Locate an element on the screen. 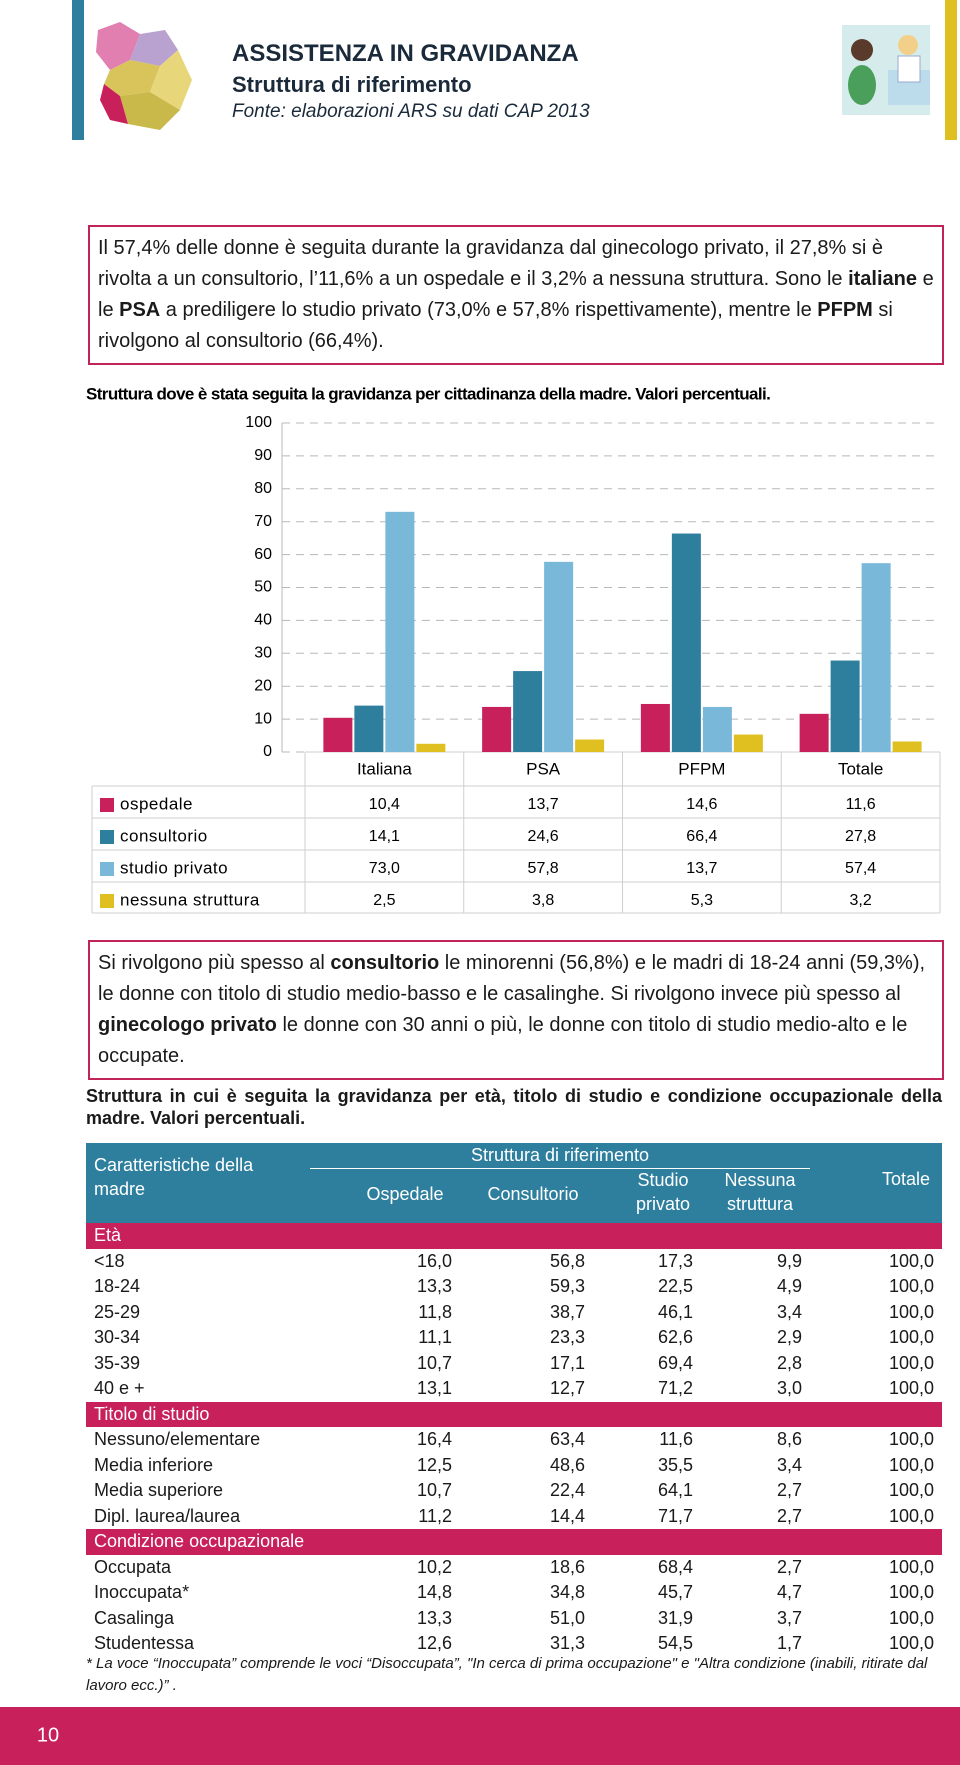 This screenshot has height=1765, width=960. footer-bar is located at coordinates (480, 1736).